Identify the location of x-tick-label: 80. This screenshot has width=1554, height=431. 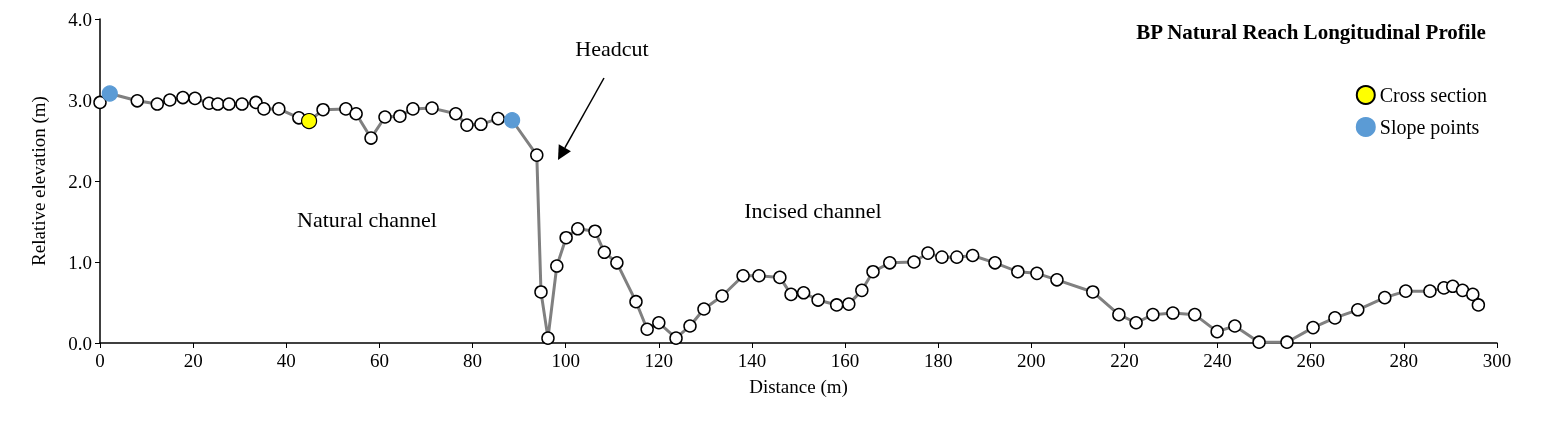
(473, 360).